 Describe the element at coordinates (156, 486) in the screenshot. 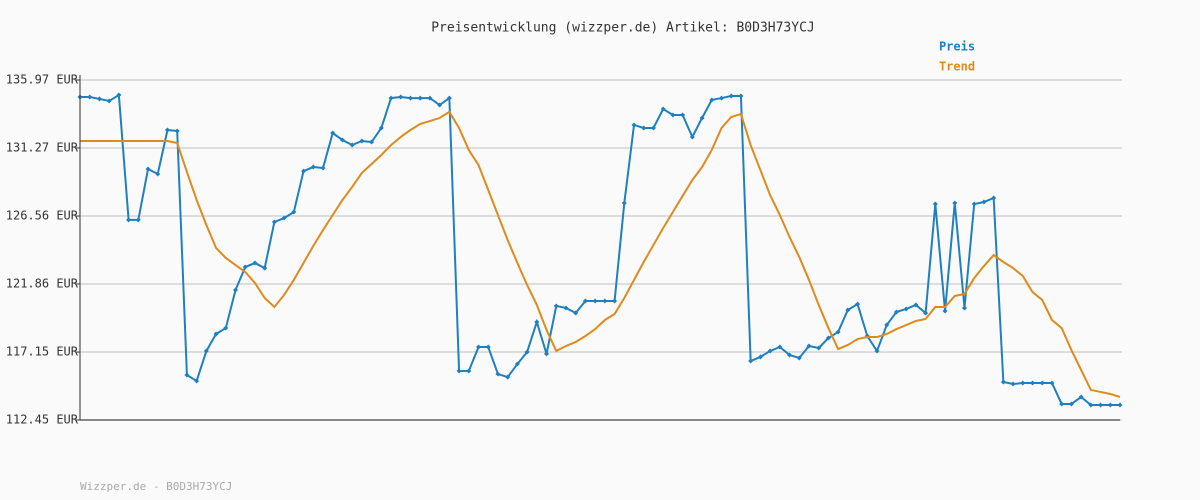

I see `footer: Wizzper.de - B0D3H73YCJ` at that location.